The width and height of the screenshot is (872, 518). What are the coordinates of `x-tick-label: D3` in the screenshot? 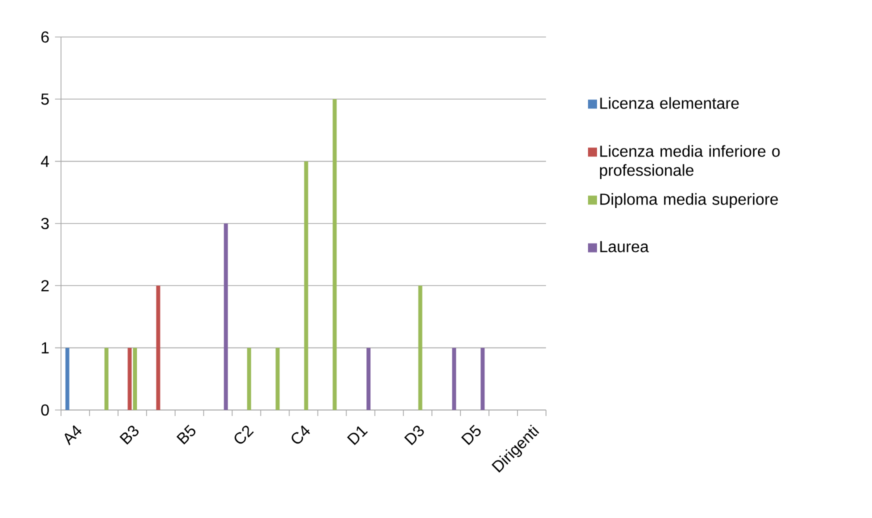 It's located at (414, 436).